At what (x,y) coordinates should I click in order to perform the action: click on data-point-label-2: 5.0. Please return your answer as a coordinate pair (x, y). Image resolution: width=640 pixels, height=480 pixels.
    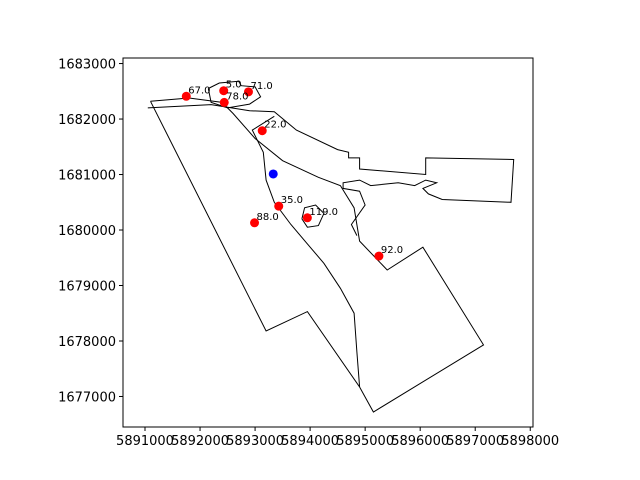
    Looking at the image, I should click on (234, 85).